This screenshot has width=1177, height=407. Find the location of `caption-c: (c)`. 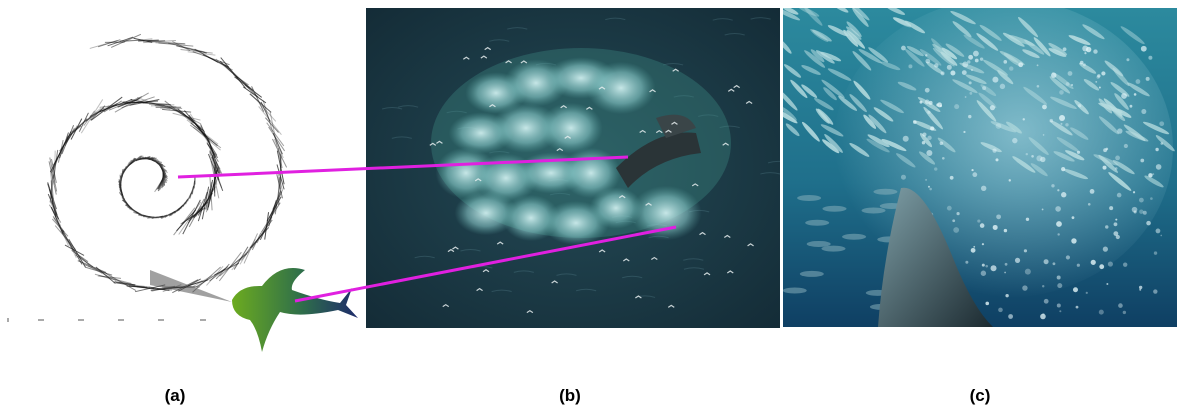

caption-c: (c) is located at coordinates (980, 395).